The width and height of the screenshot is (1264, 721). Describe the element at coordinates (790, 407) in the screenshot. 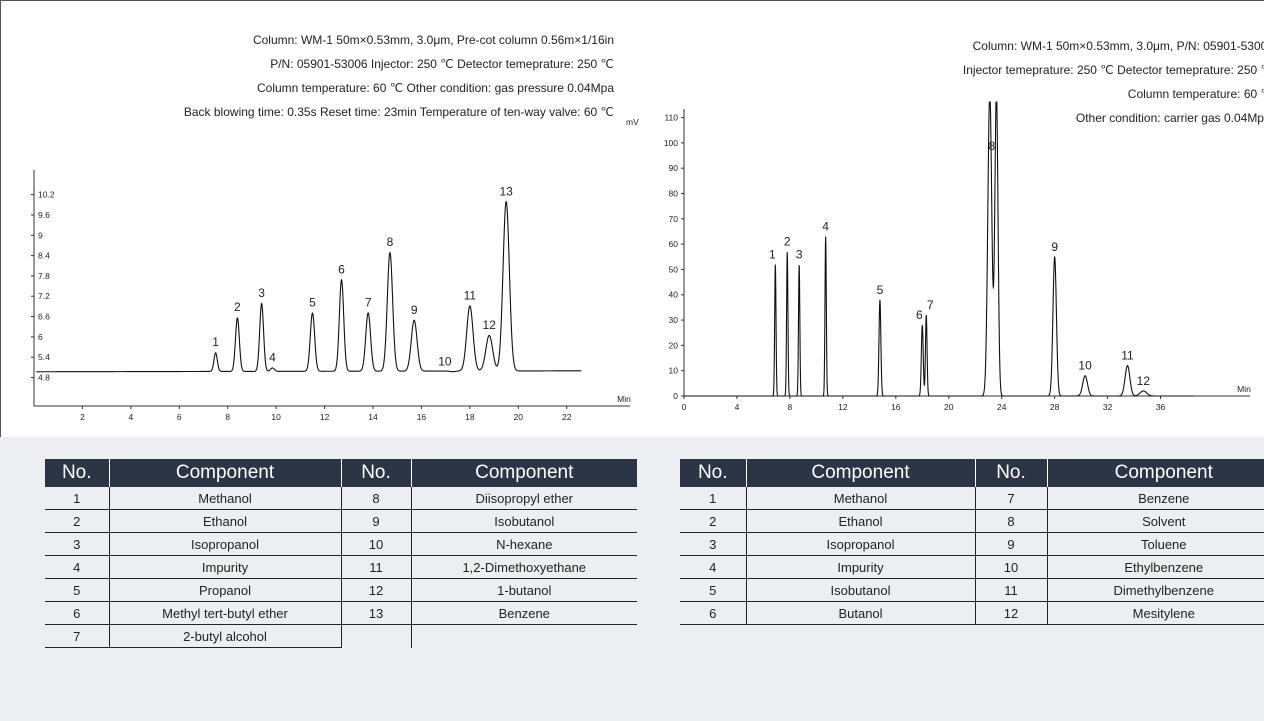

I see `x-tick-label: 8` at that location.